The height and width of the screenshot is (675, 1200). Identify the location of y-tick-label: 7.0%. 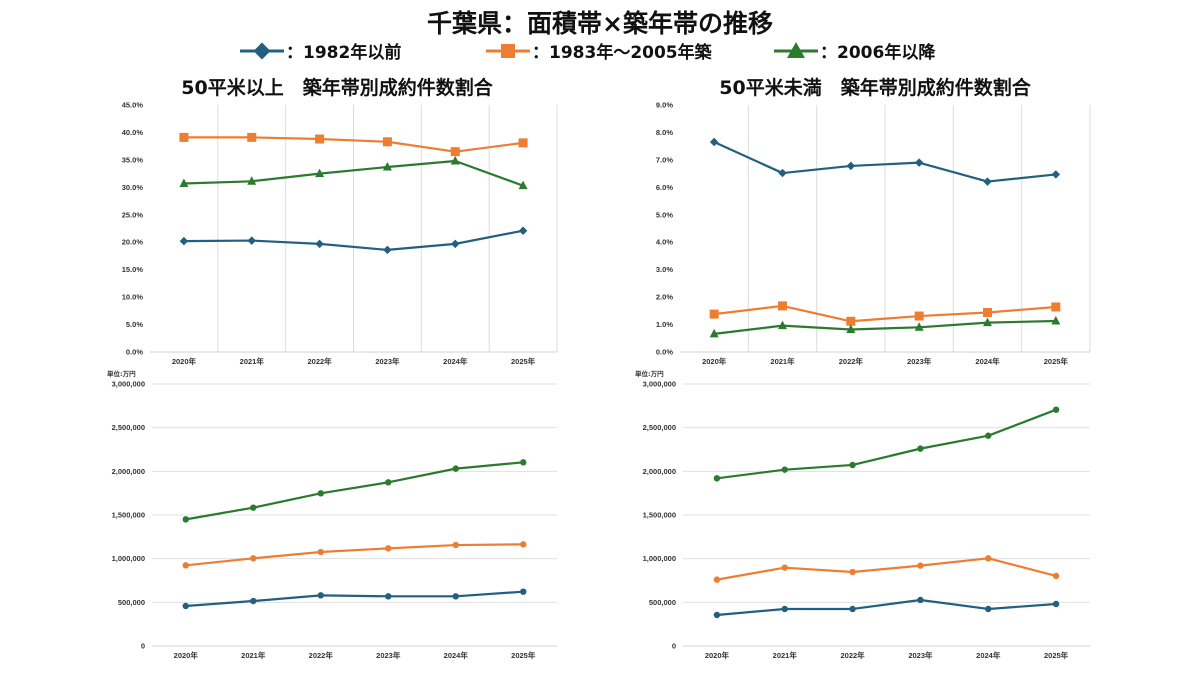
(664, 159).